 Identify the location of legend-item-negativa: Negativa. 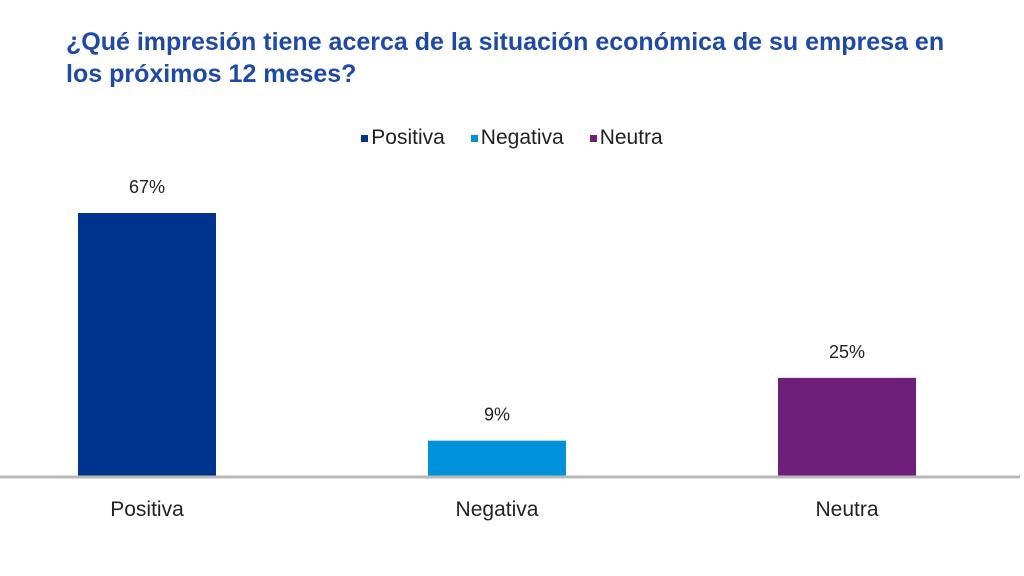
(517, 138).